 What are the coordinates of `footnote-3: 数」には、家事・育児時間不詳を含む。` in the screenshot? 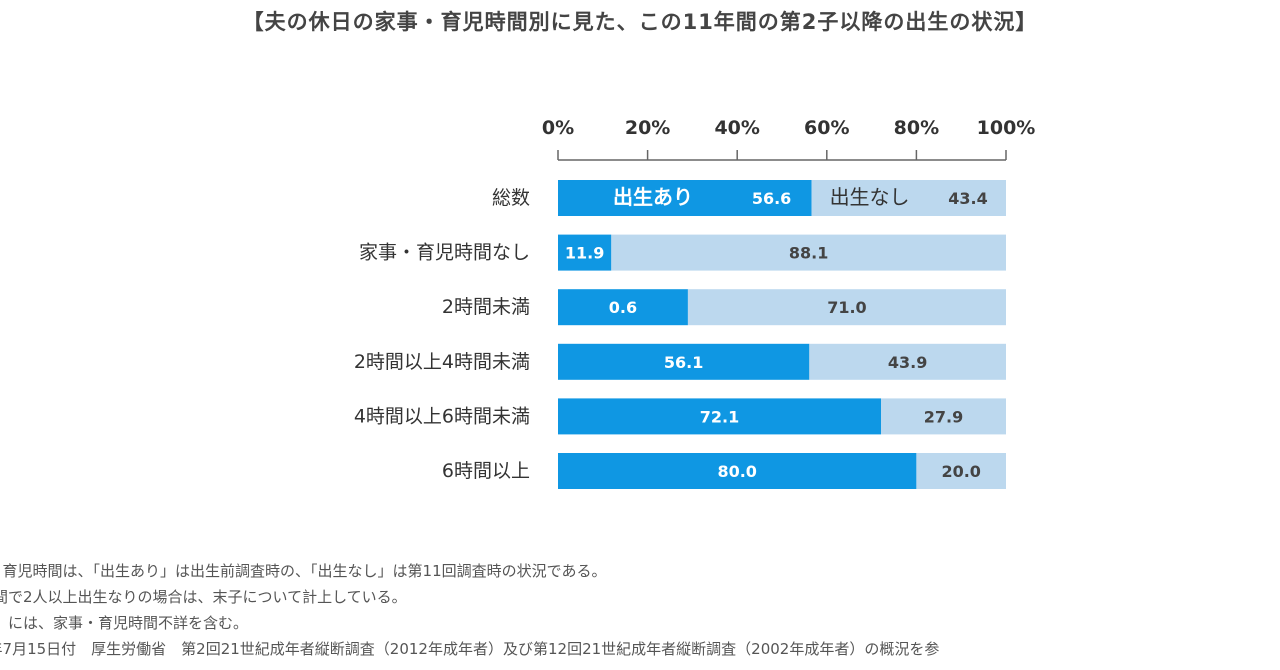 It's located at (124, 623).